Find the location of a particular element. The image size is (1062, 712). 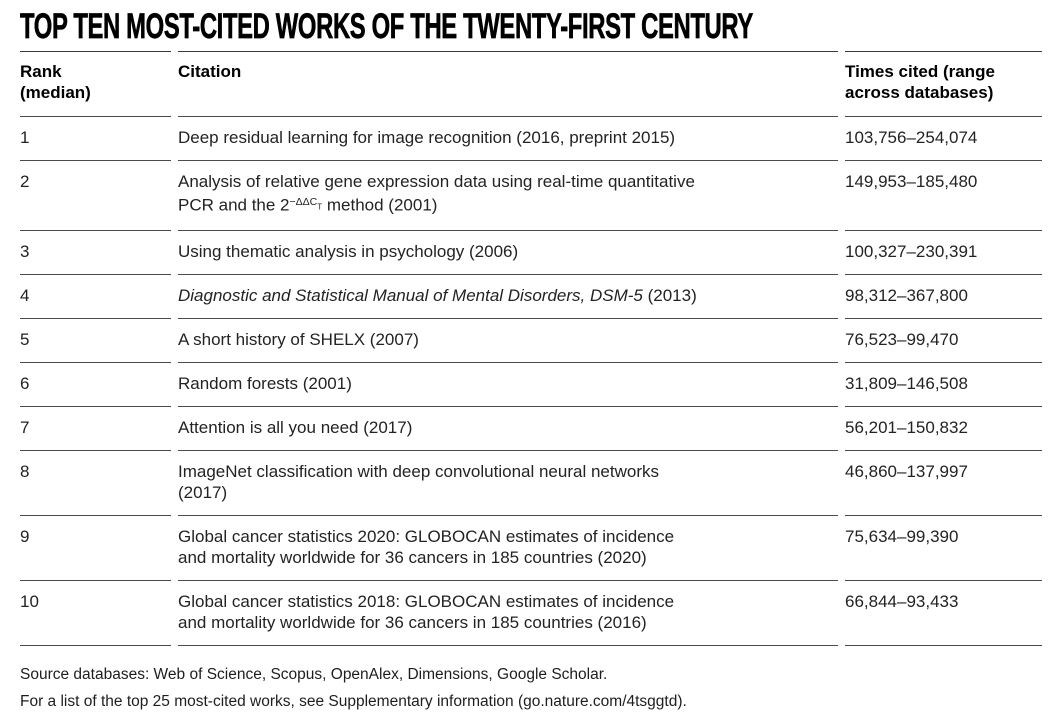

rank-cell: 2 is located at coordinates (95, 196).